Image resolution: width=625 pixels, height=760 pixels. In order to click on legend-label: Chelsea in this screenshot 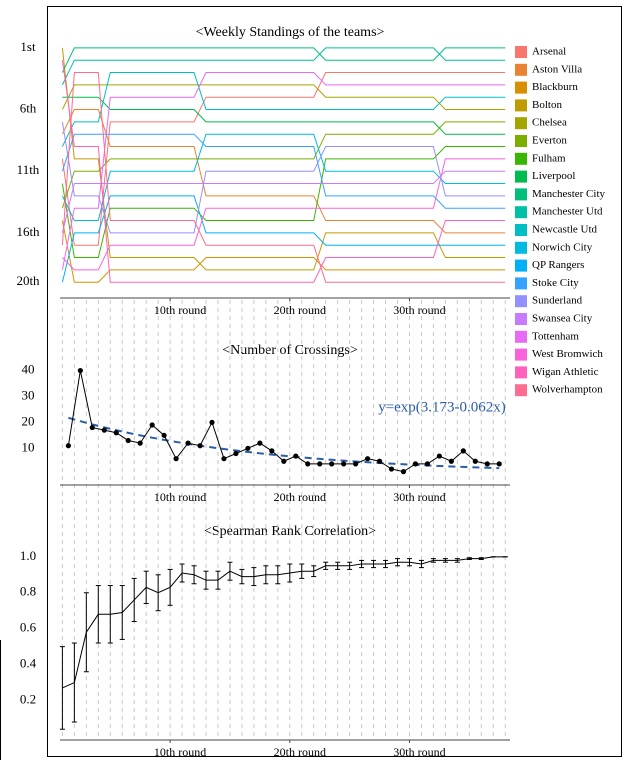, I will do `click(549, 123)`.